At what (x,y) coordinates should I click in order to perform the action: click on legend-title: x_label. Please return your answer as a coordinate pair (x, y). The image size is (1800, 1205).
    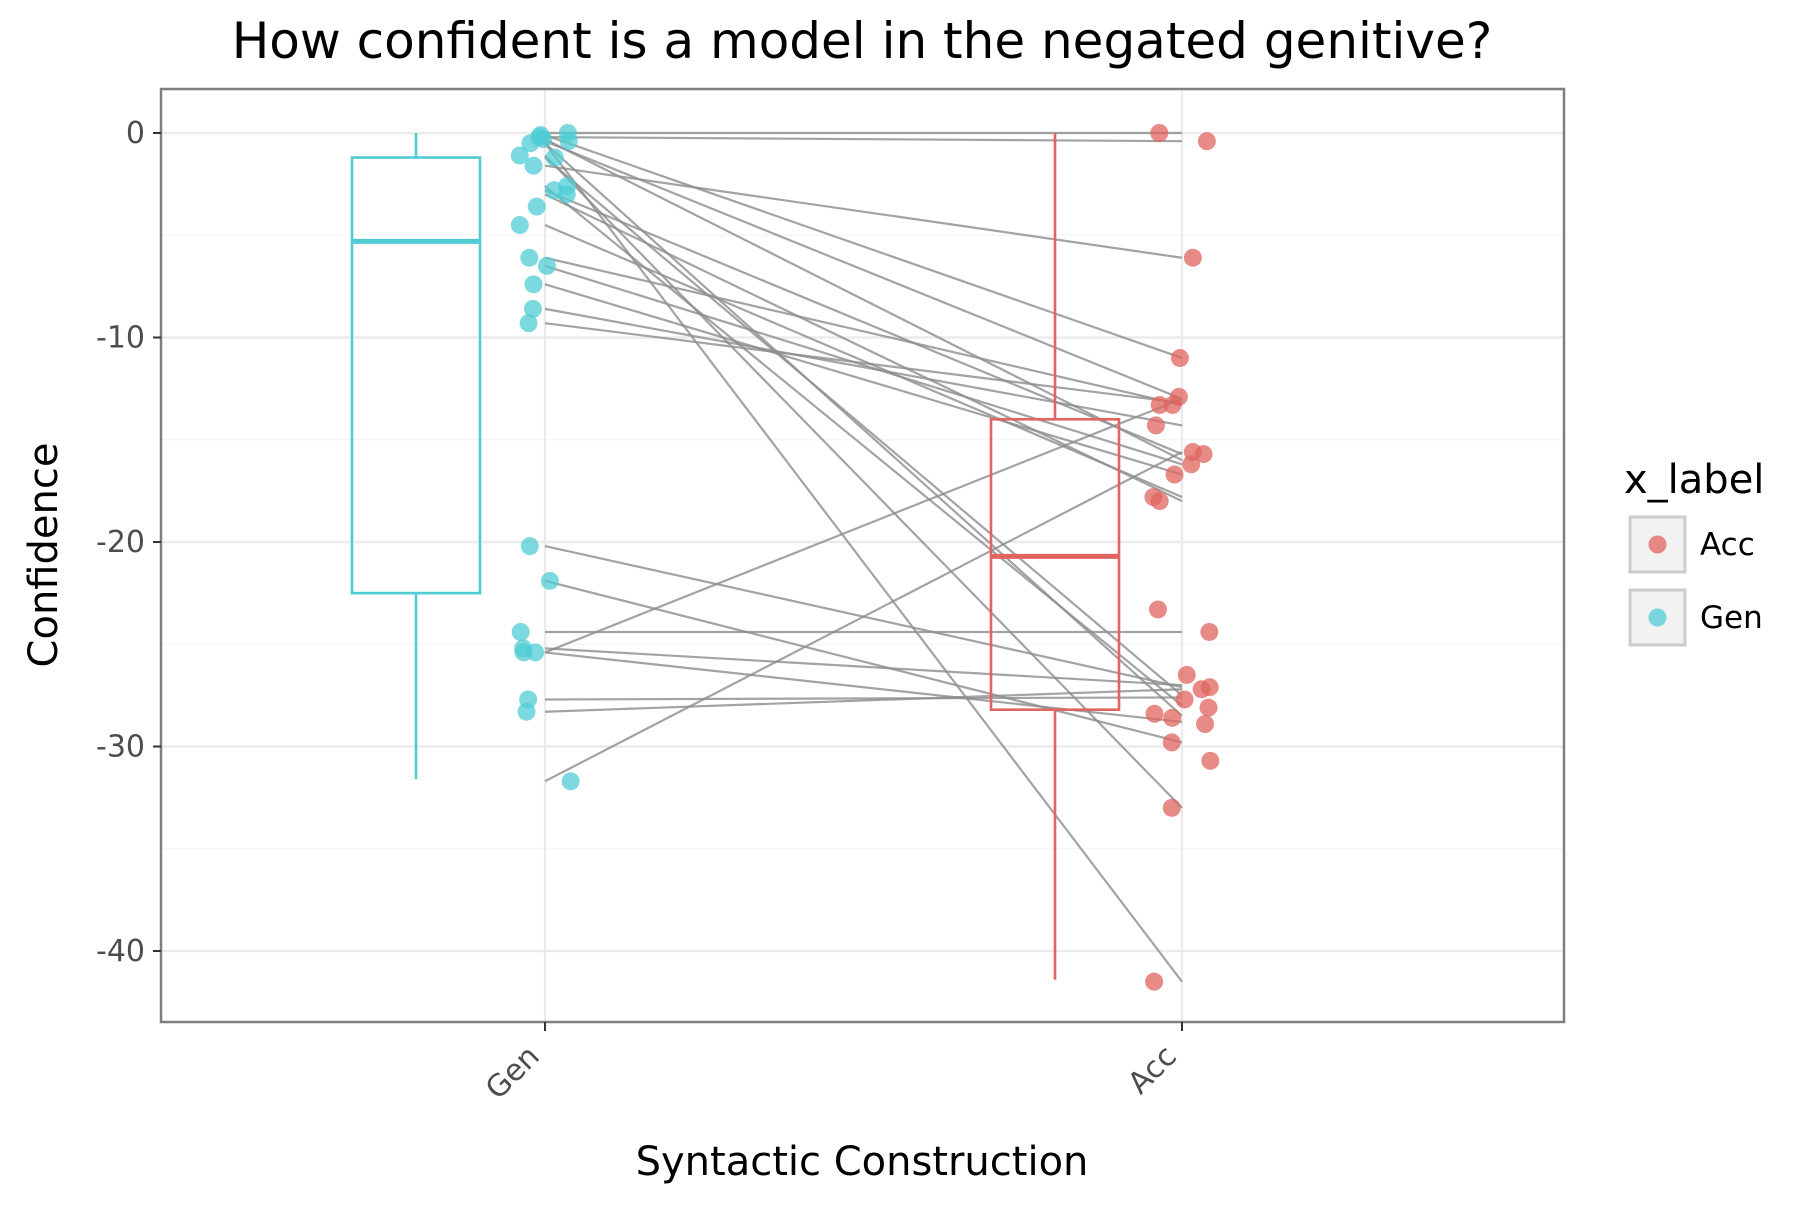
    Looking at the image, I should click on (1694, 480).